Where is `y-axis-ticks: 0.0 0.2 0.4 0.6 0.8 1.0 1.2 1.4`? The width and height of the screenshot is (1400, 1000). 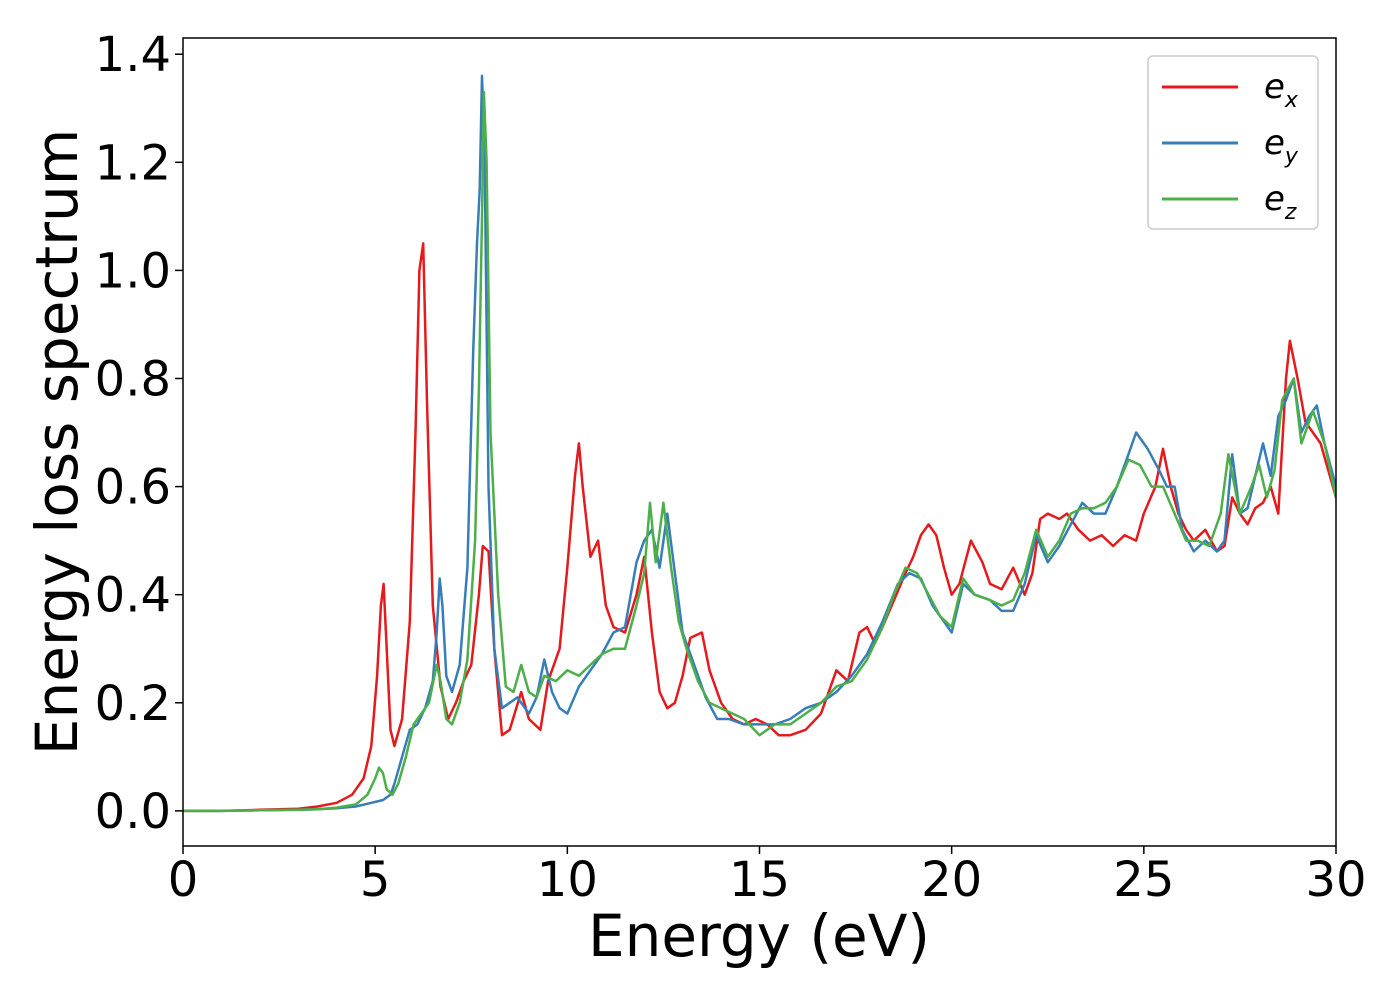 y-axis-ticks: 0.0 0.2 0.4 0.6 0.8 1.0 1.2 1.4 is located at coordinates (139, 433).